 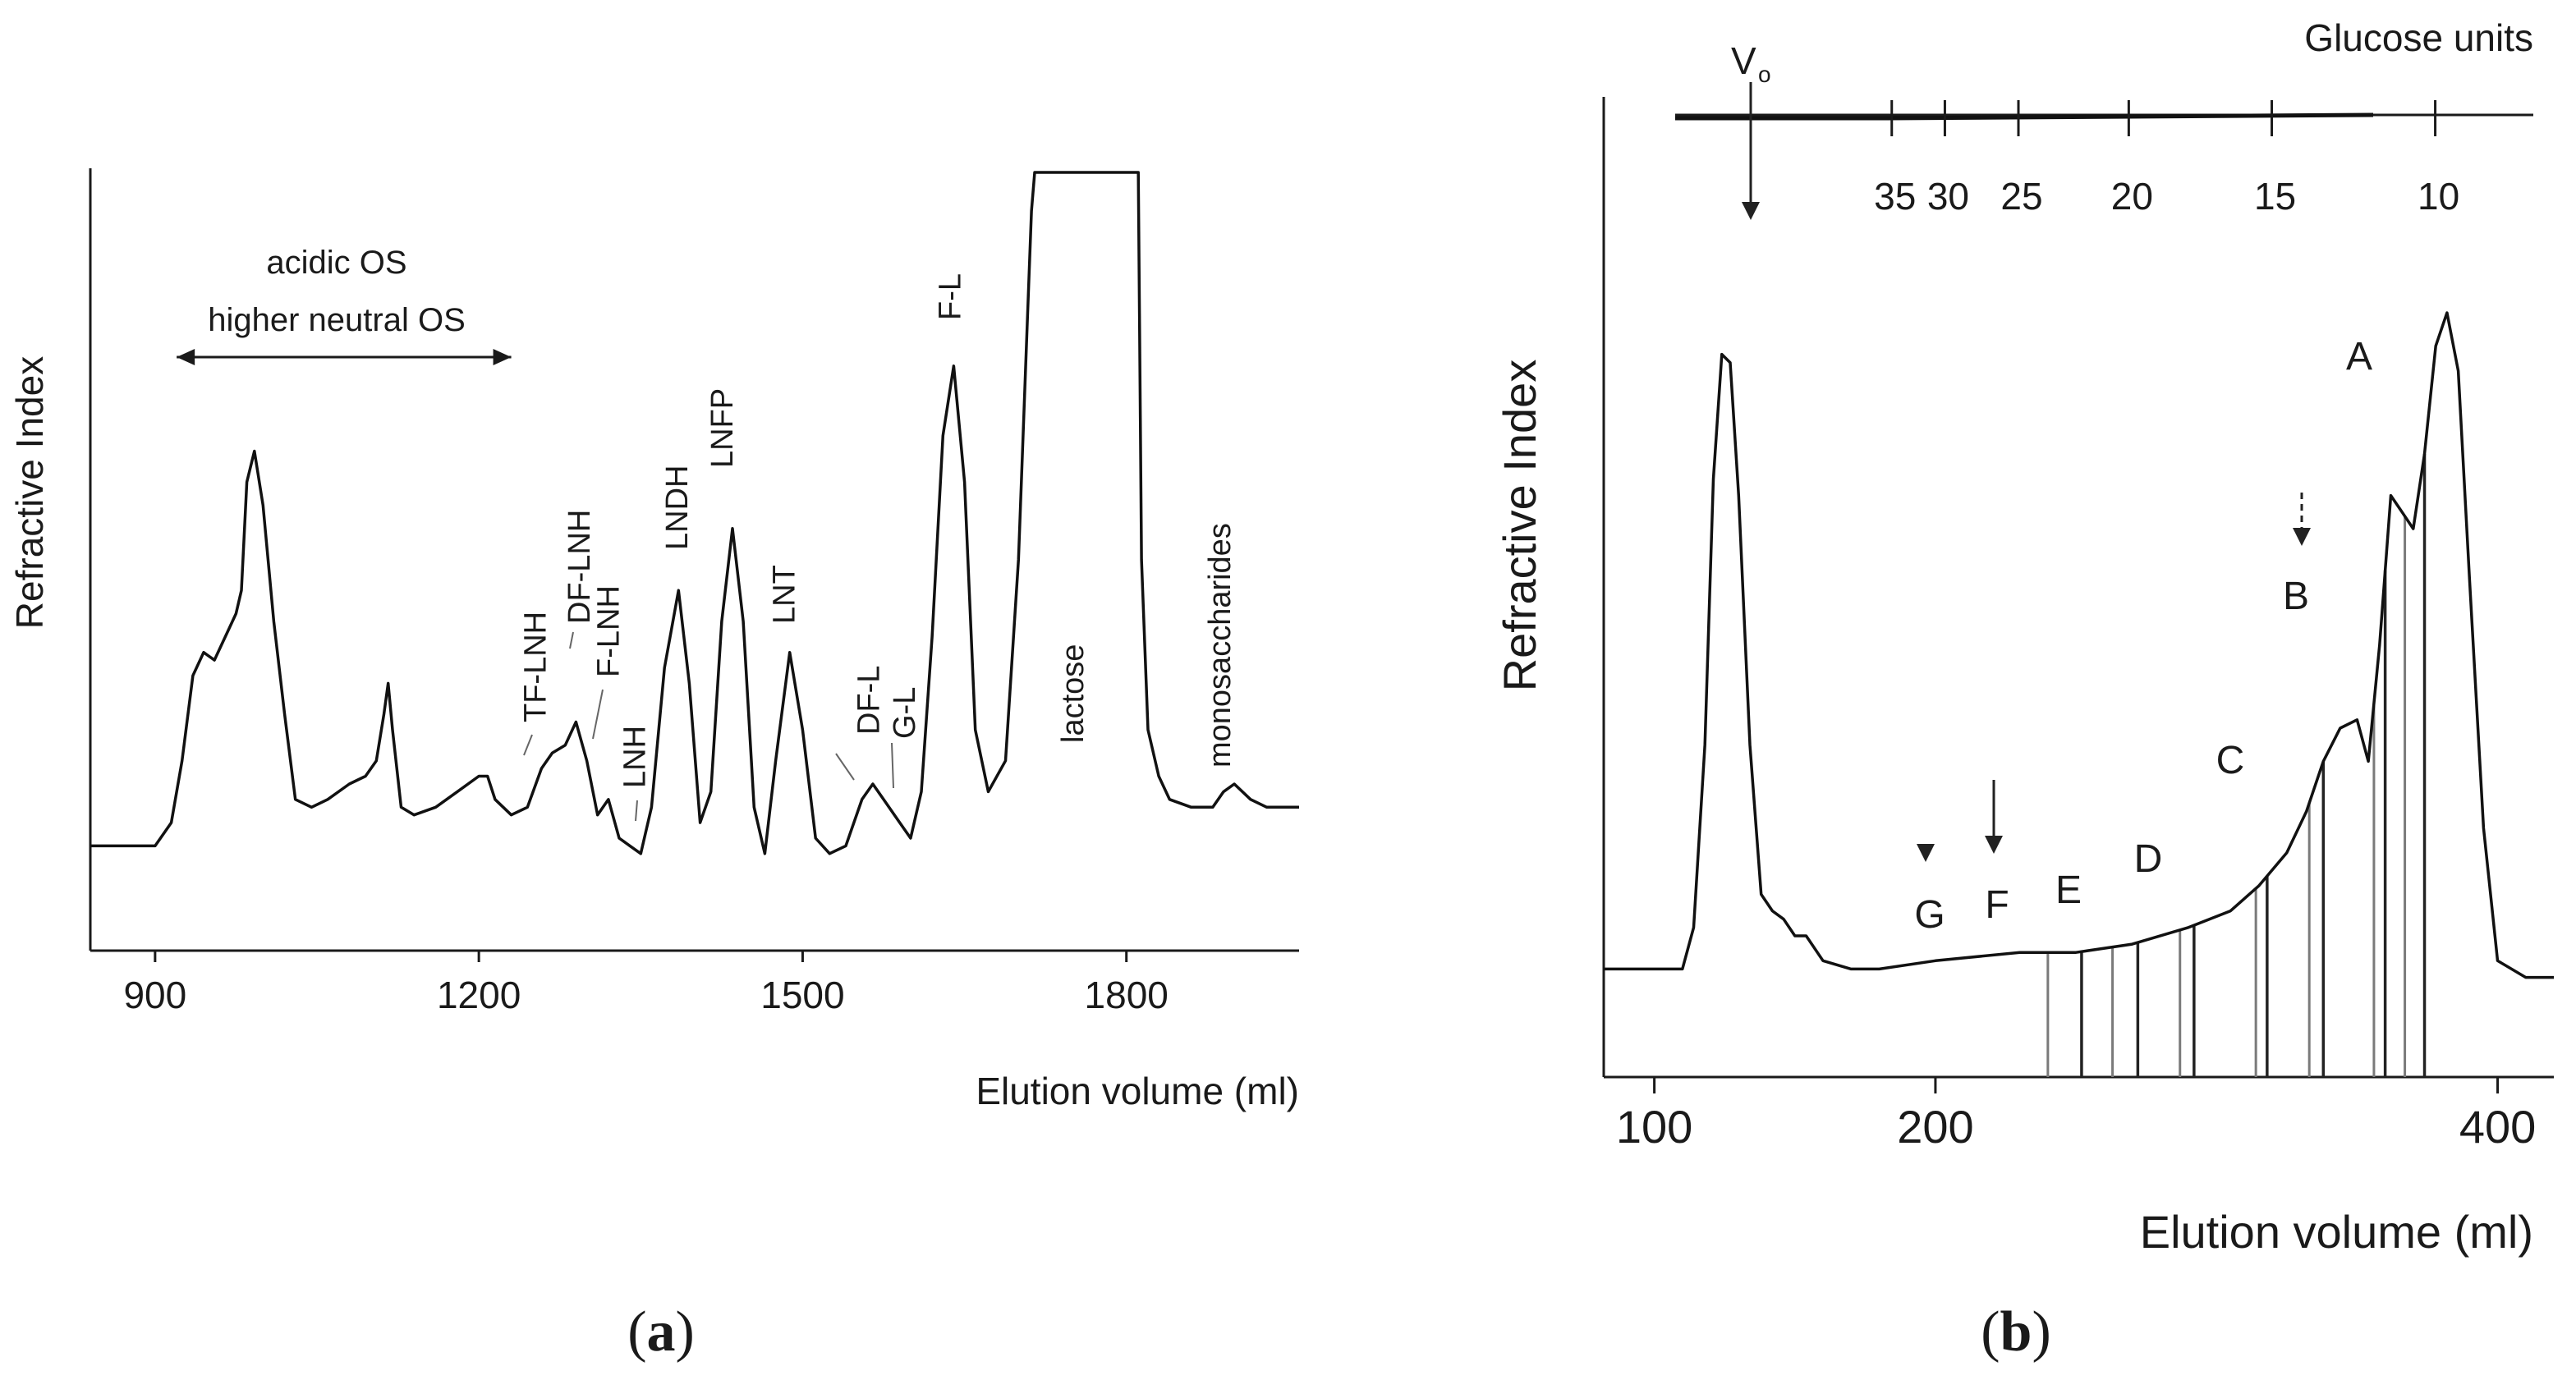 What do you see at coordinates (802, 995) in the screenshot?
I see `x-tick-label: 1500` at bounding box center [802, 995].